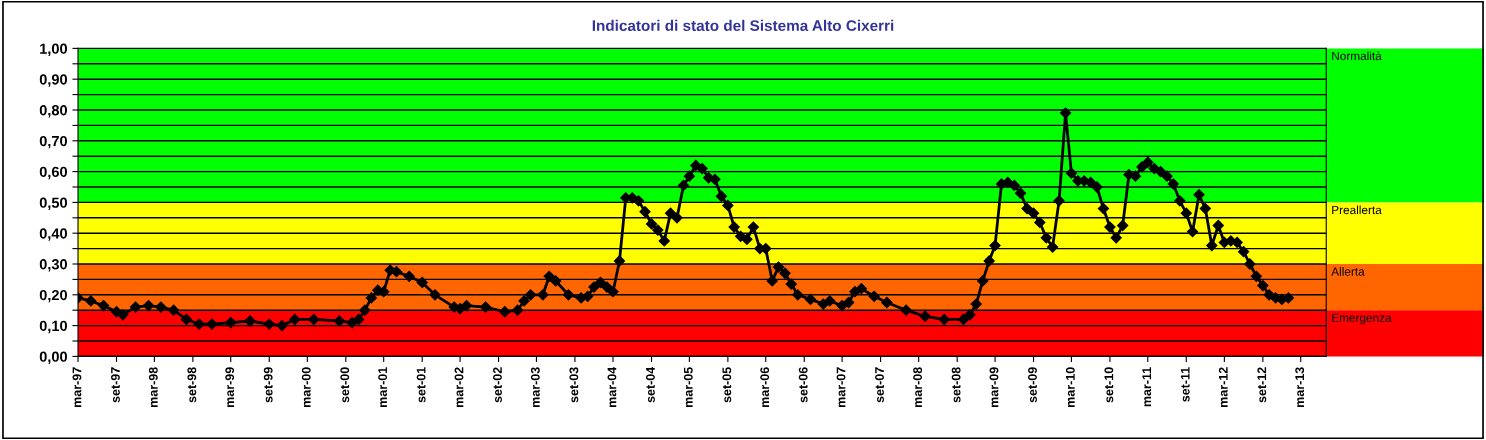 The image size is (1486, 440). What do you see at coordinates (1262, 385) in the screenshot?
I see `x-tick-label: set-12` at bounding box center [1262, 385].